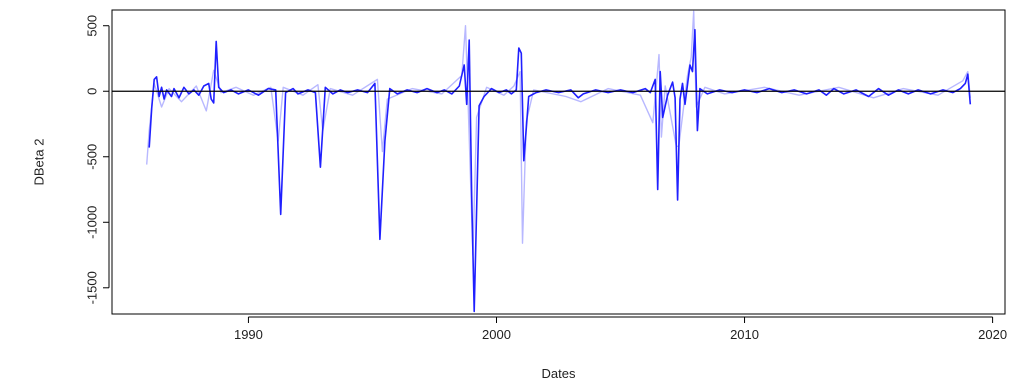 This screenshot has height=385, width=1022. I want to click on y-tick-label: 500, so click(91, 26).